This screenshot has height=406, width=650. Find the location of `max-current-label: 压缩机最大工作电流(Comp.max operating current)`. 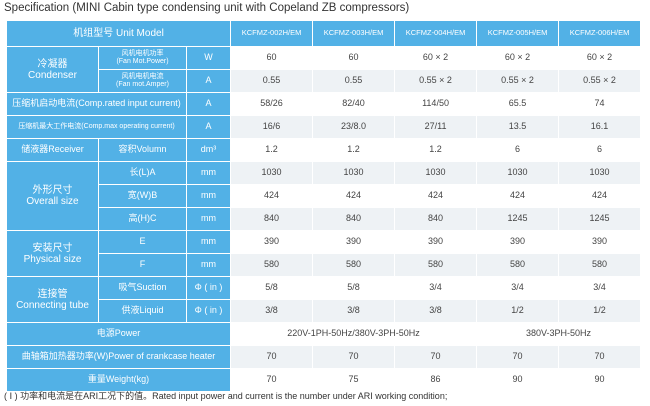

max-current-label: 压缩机最大工作电流(Comp.max operating current) is located at coordinates (96, 127).